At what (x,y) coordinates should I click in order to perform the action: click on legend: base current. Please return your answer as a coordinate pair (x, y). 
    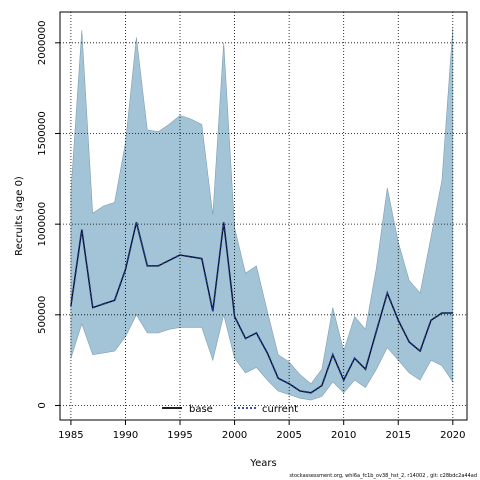
    Looking at the image, I should click on (230, 409).